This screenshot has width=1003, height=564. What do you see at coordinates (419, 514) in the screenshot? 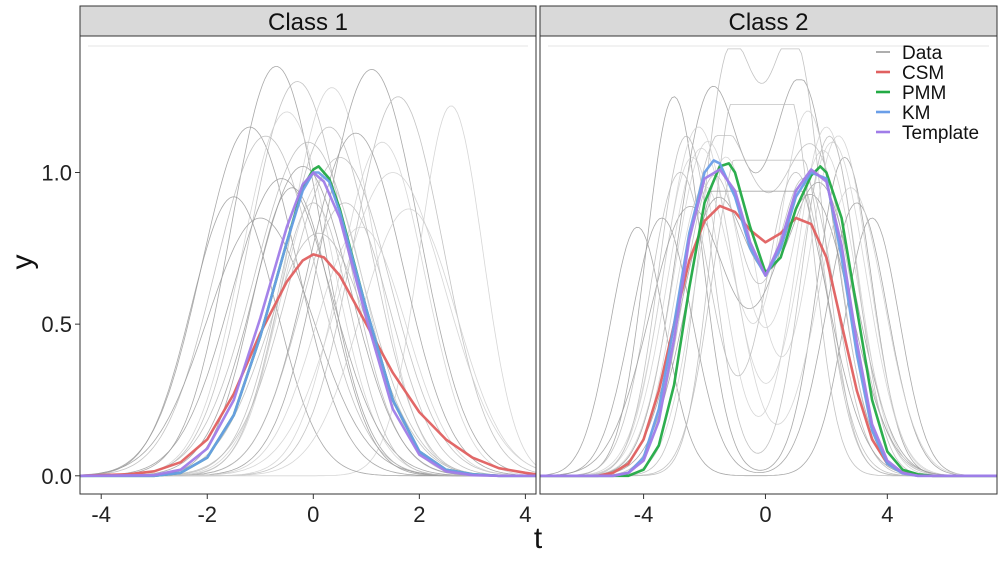
I see `x-tick-label: 2` at bounding box center [419, 514].